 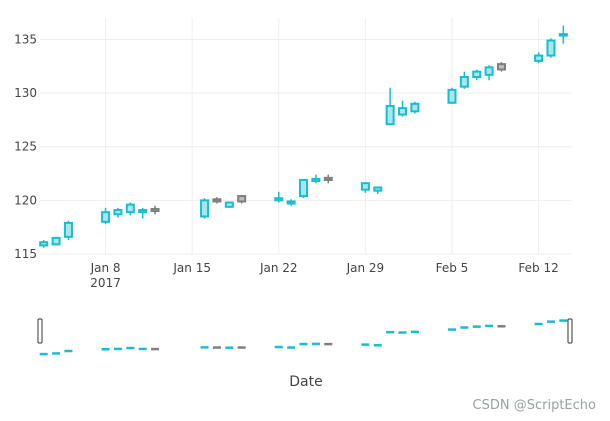 I want to click on watermark-text: CSDN @ScriptEcho, so click(x=534, y=405).